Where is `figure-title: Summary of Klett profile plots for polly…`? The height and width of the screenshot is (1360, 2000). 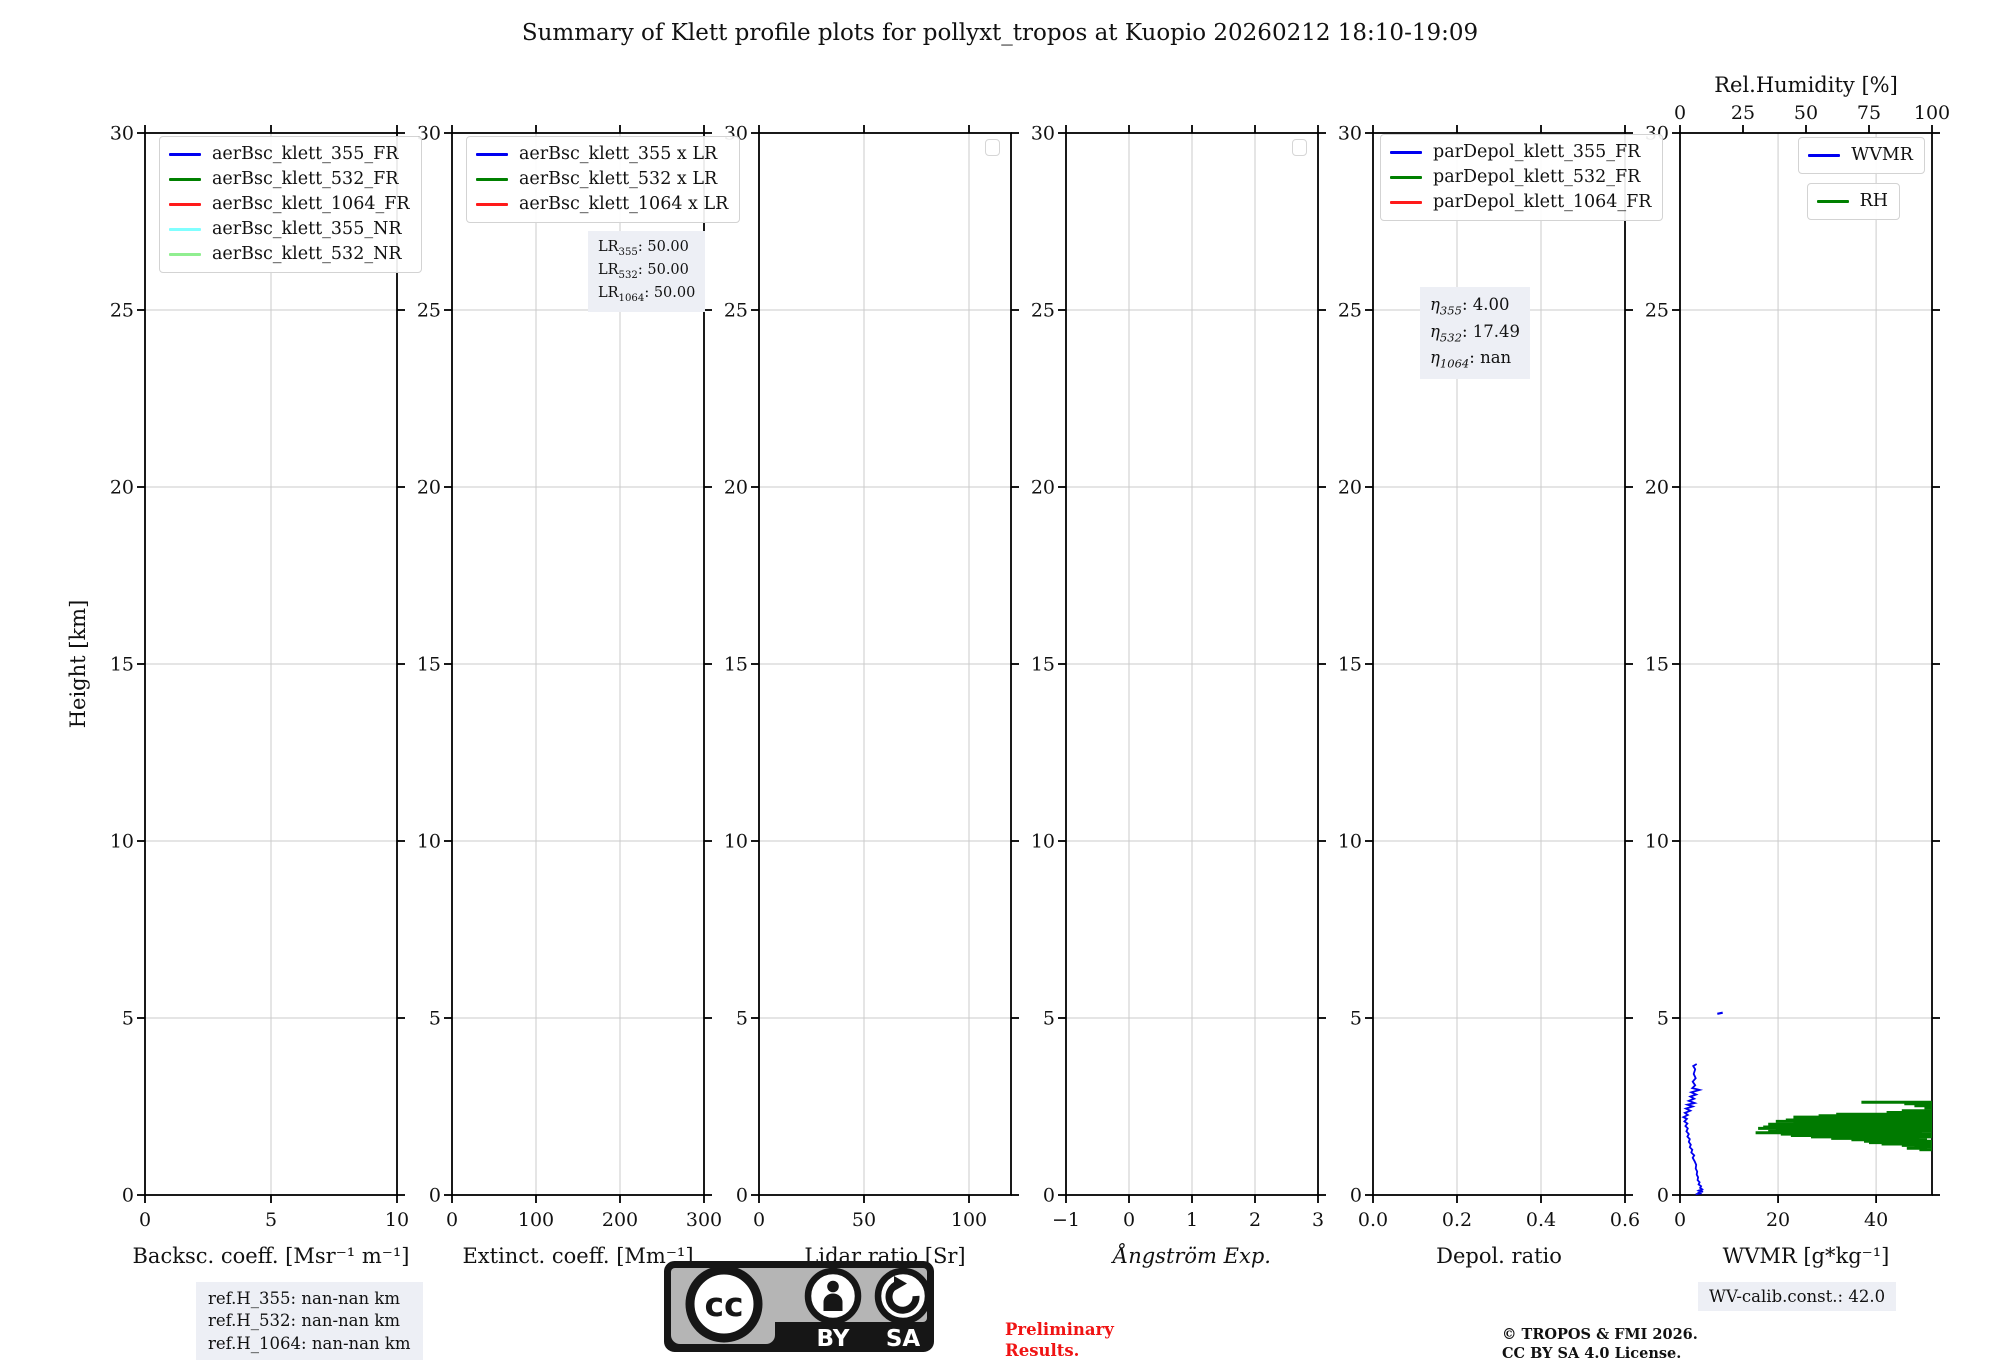
figure-title: Summary of Klett profile plots for polly… is located at coordinates (1000, 33).